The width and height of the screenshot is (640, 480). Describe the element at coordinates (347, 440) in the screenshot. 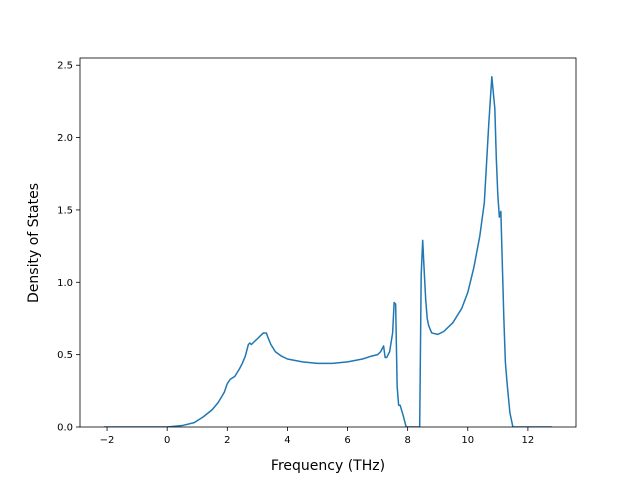

I see `x-tick-label: 6` at that location.